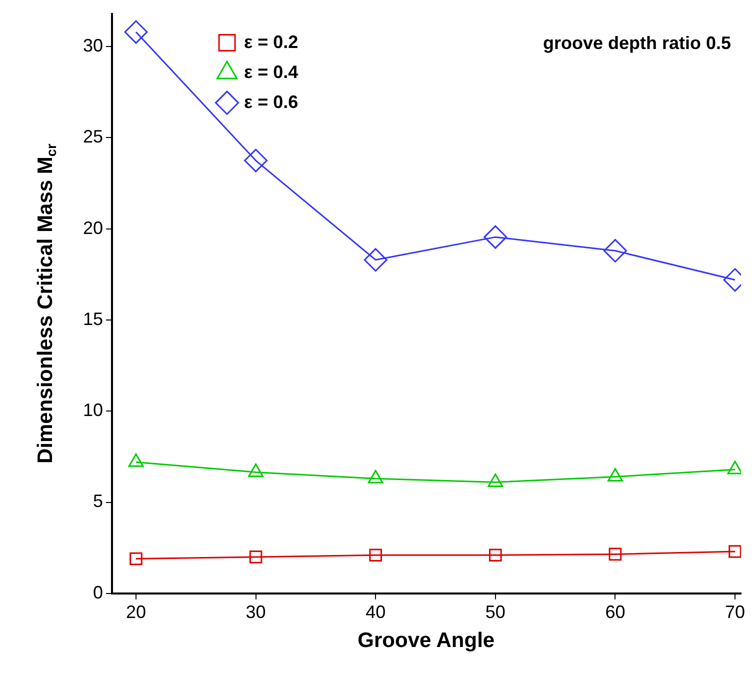 Image resolution: width=755 pixels, height=677 pixels. I want to click on x-tick-label: 40, so click(376, 612).